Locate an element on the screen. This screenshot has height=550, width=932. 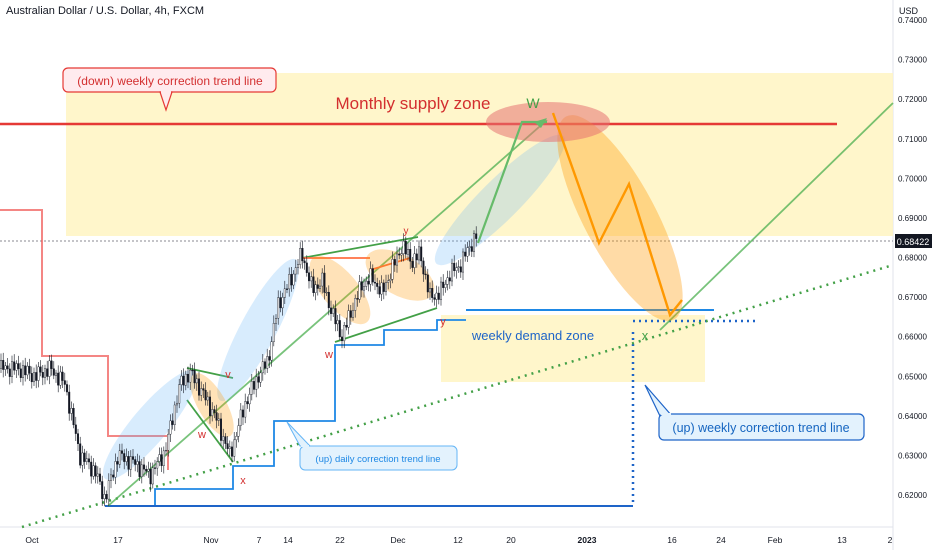
green-wedge-top is located at coordinates (360, 247).